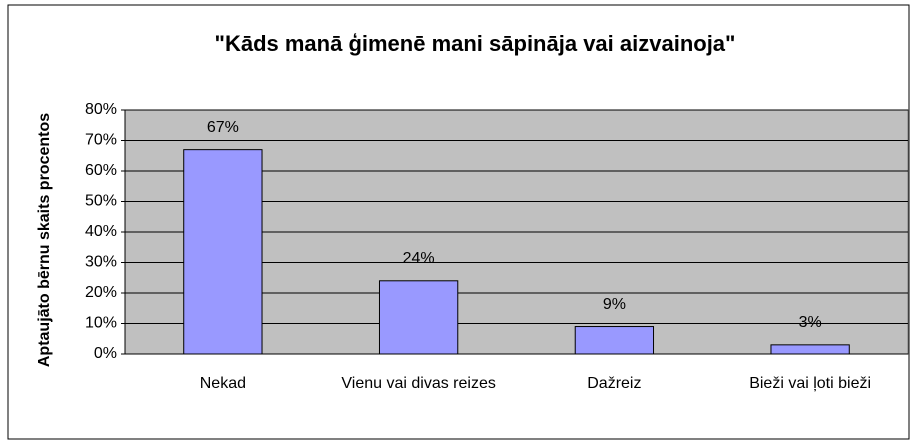  What do you see at coordinates (419, 258) in the screenshot?
I see `value-label: 24%` at bounding box center [419, 258].